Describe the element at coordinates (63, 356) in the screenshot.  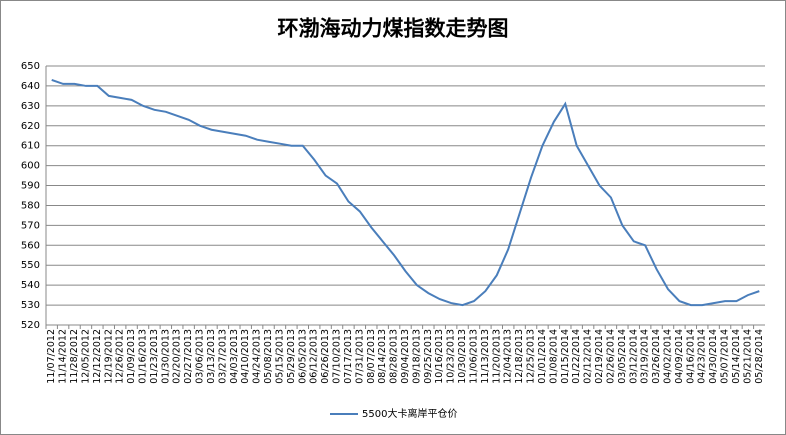
I see `x-tick-label: 11/14/2012` at that location.